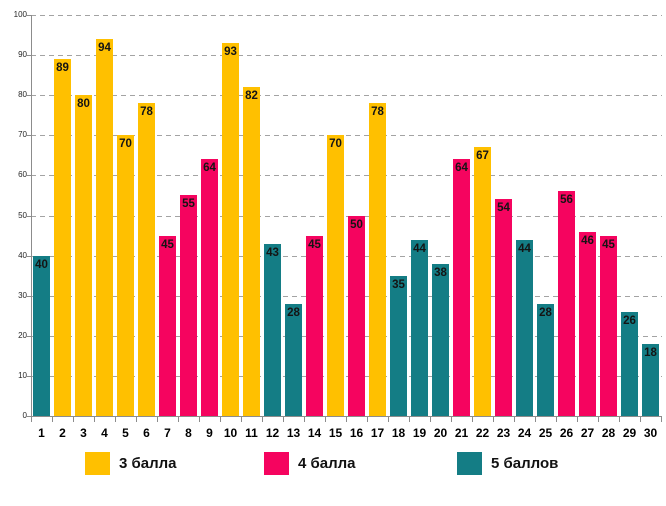 The width and height of the screenshot is (666, 506). I want to click on y-axis-label-10: 10, so click(22, 375).